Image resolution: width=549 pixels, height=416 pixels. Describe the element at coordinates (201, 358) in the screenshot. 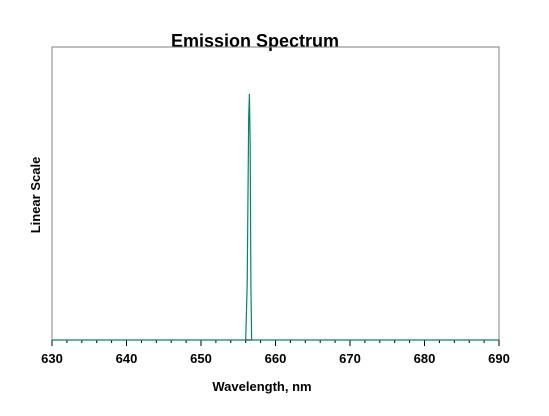

I see `x-tick-label: 650` at that location.